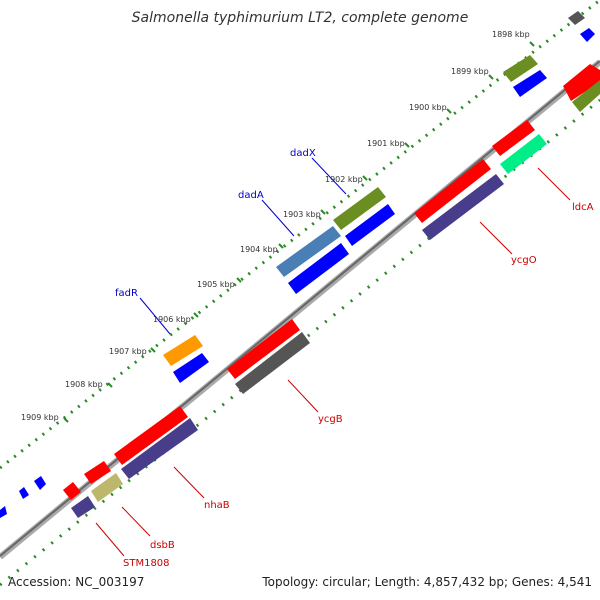 The height and width of the screenshot is (600, 600). I want to click on tick-label: 1907 kbp, so click(128, 351).